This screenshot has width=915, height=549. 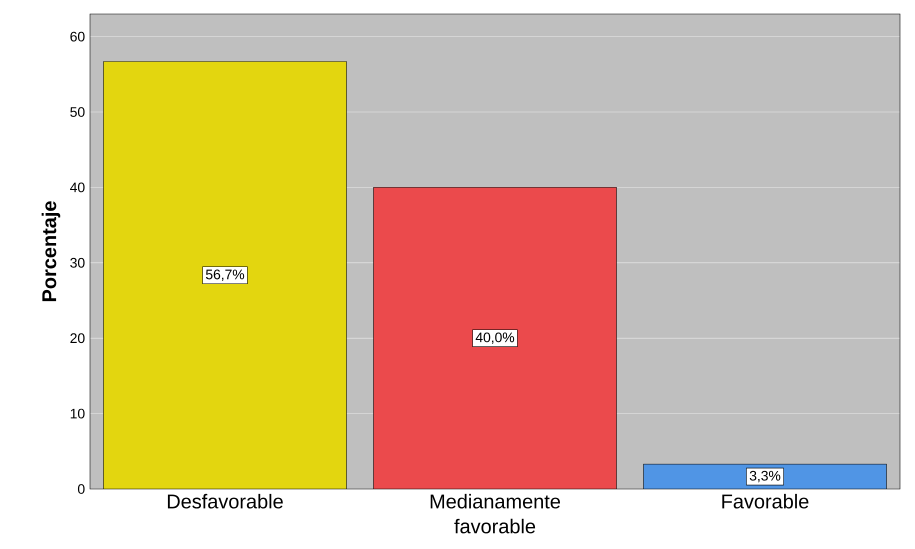 What do you see at coordinates (77, 187) in the screenshot?
I see `y-tick-label: 40` at bounding box center [77, 187].